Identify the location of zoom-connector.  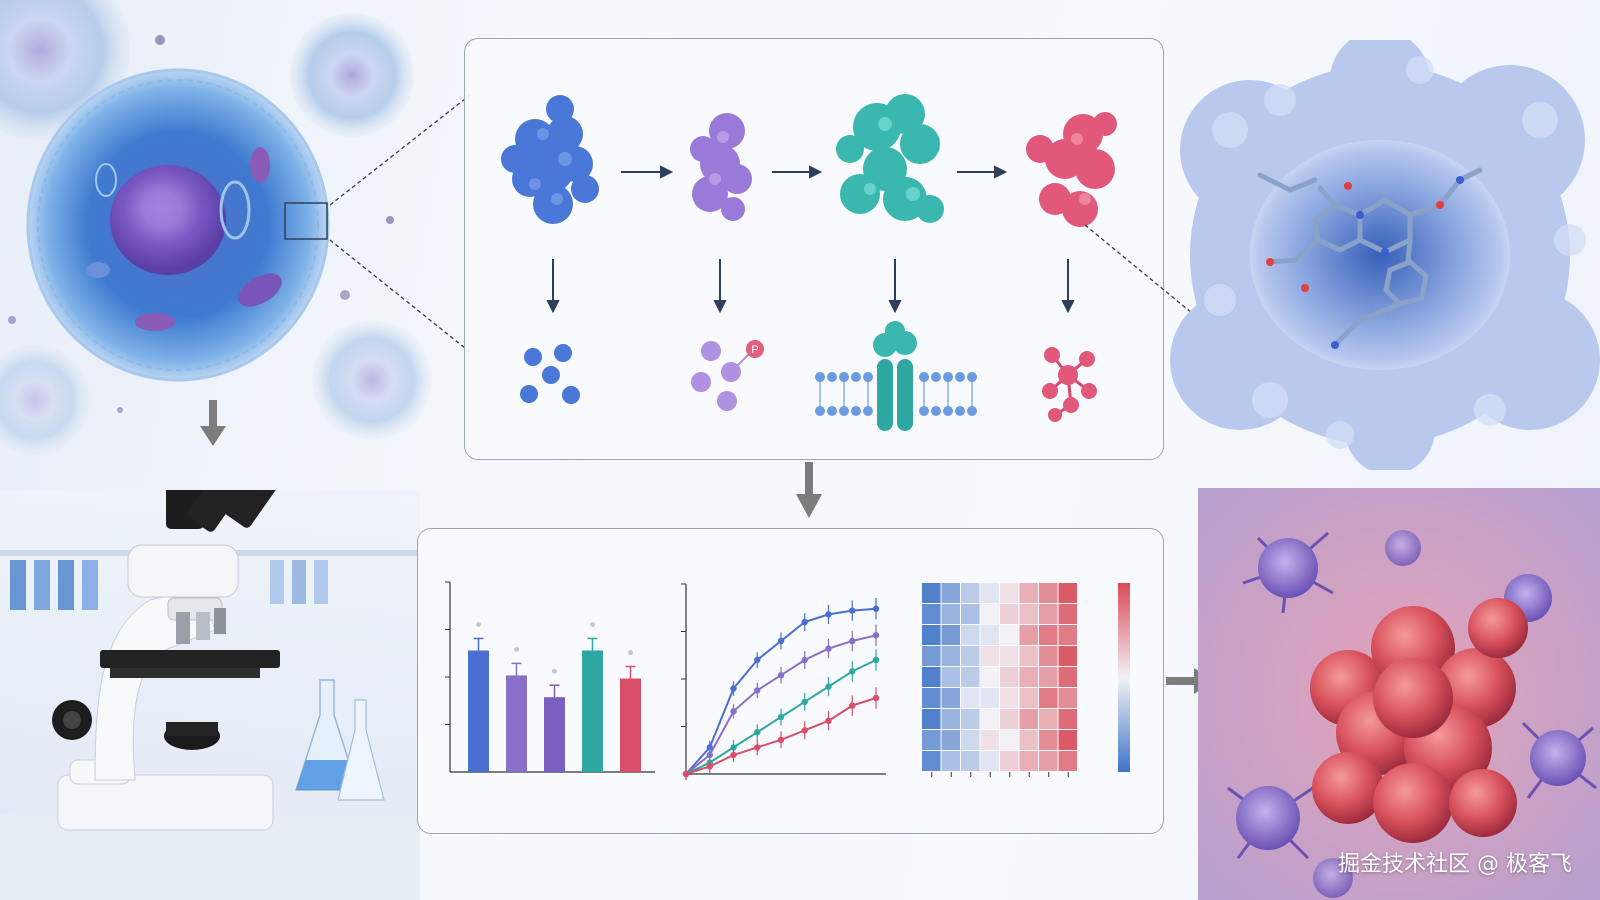
(400, 223).